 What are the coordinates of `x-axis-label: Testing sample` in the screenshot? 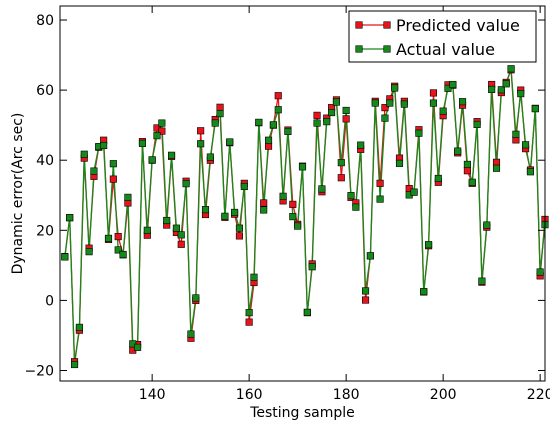 It's located at (302, 413).